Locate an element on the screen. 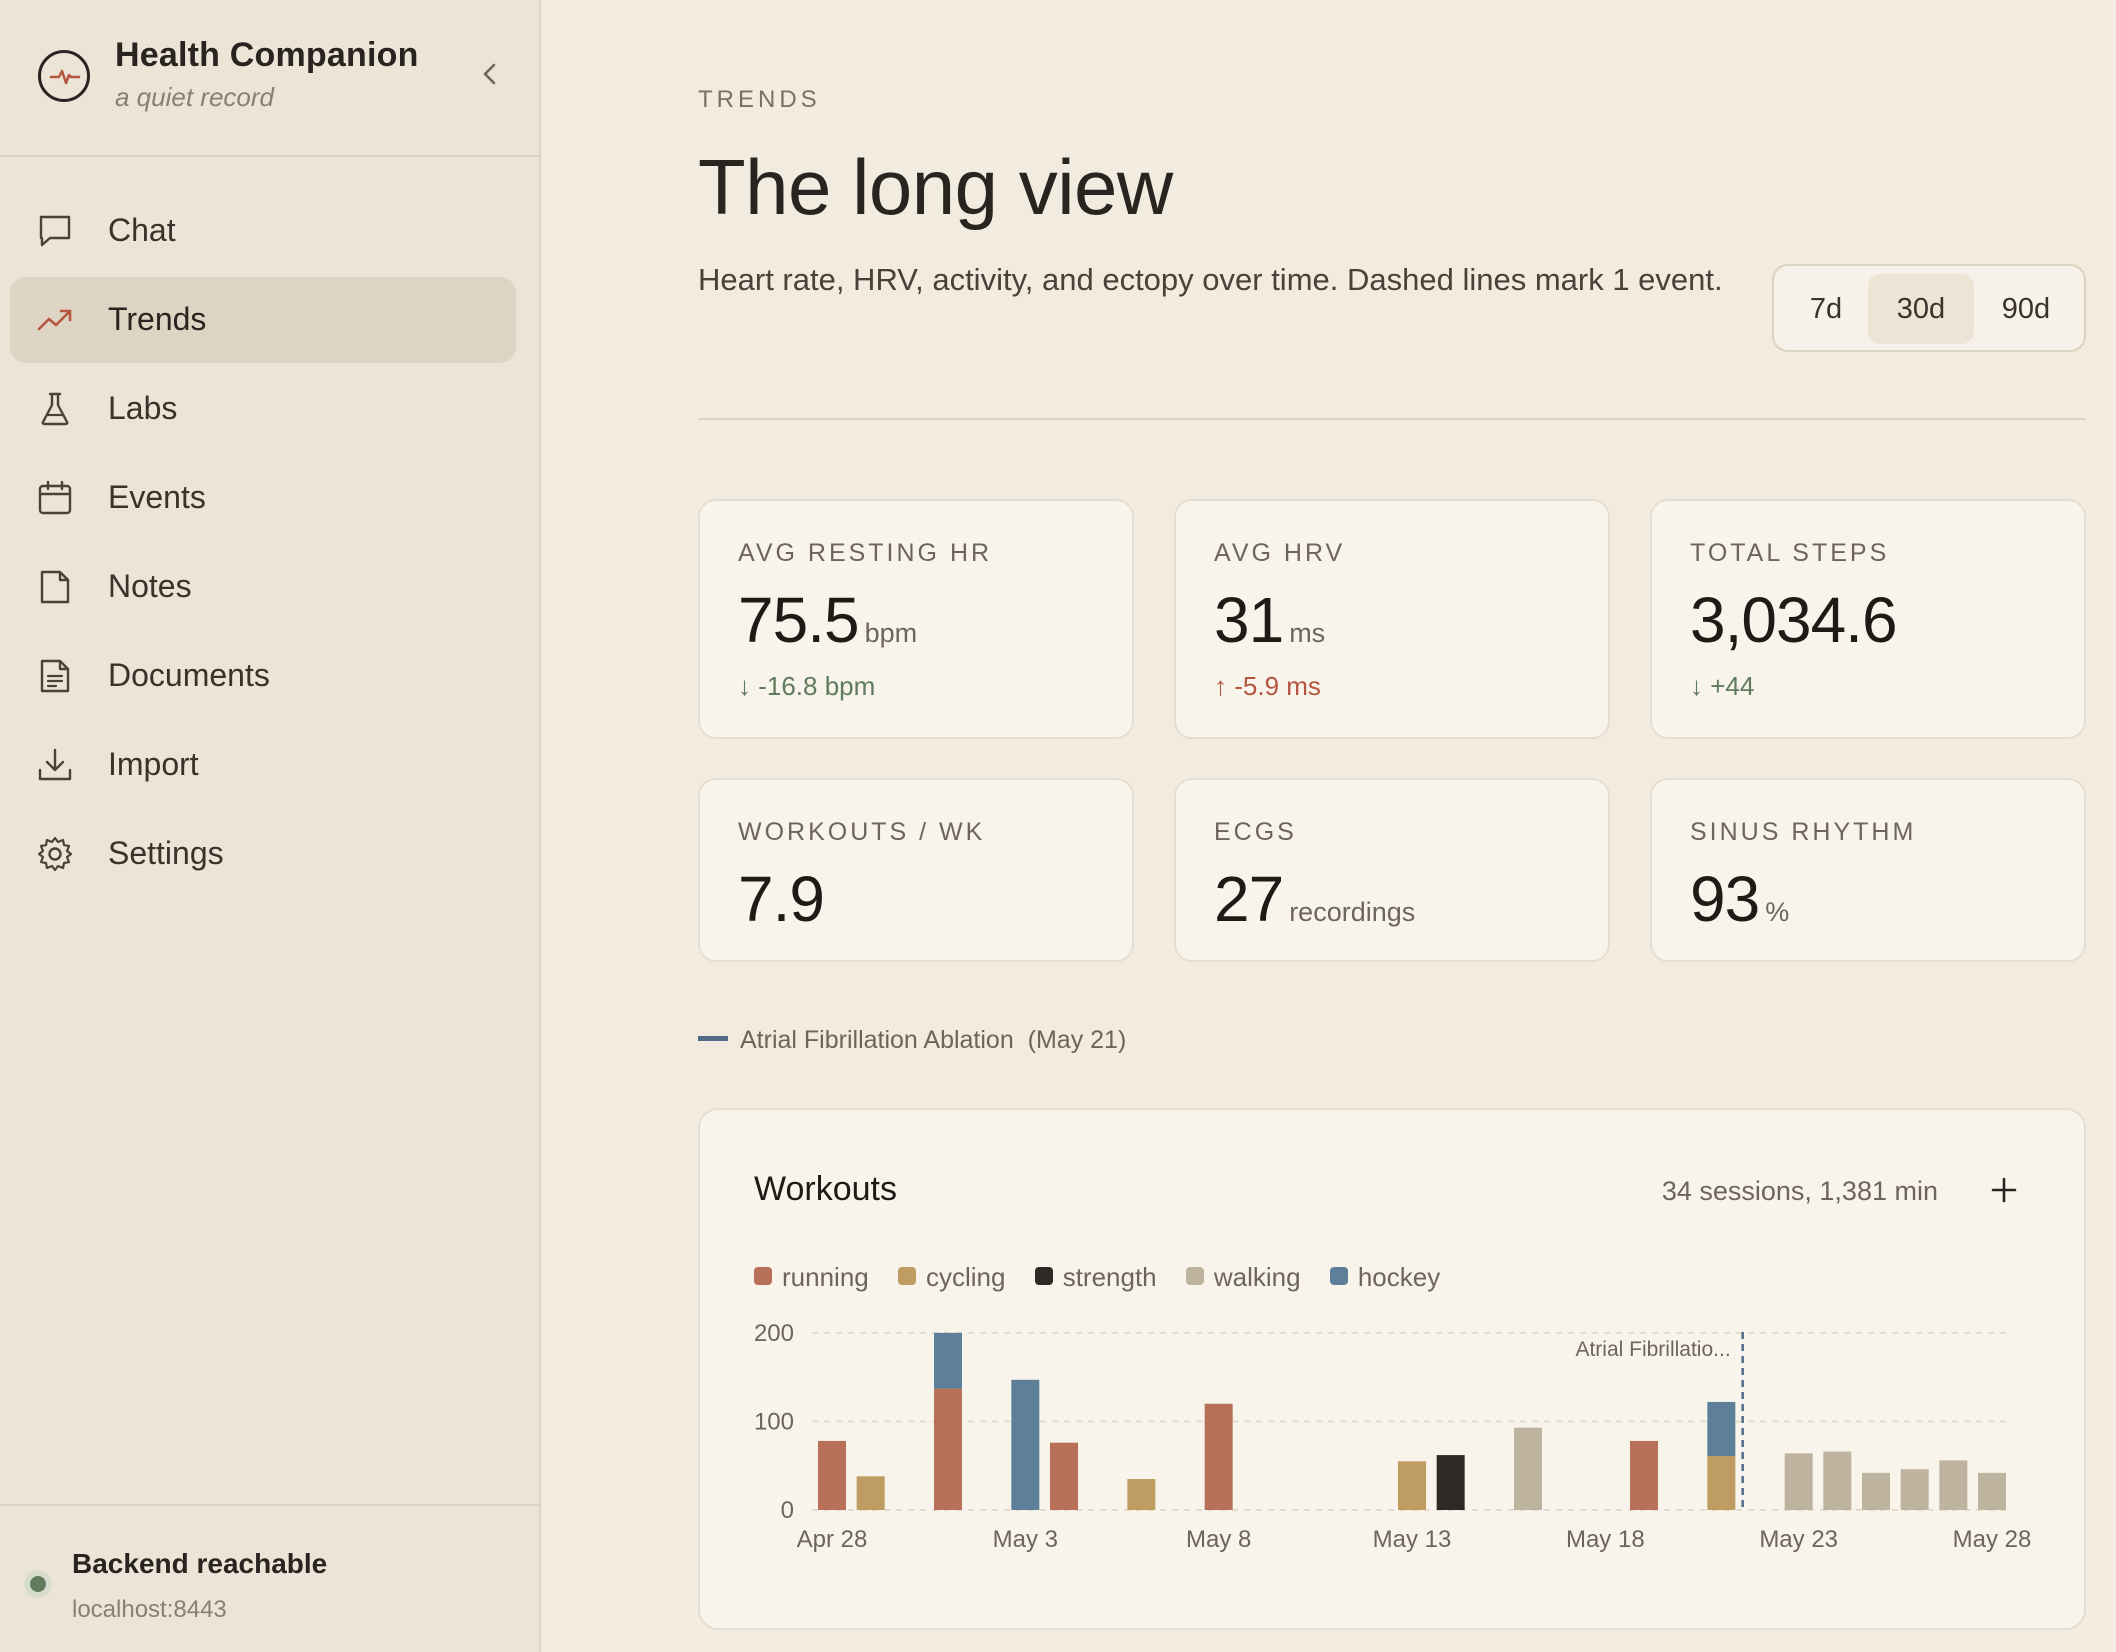  backend-status-label: Backend reachable is located at coordinates (200, 1563).